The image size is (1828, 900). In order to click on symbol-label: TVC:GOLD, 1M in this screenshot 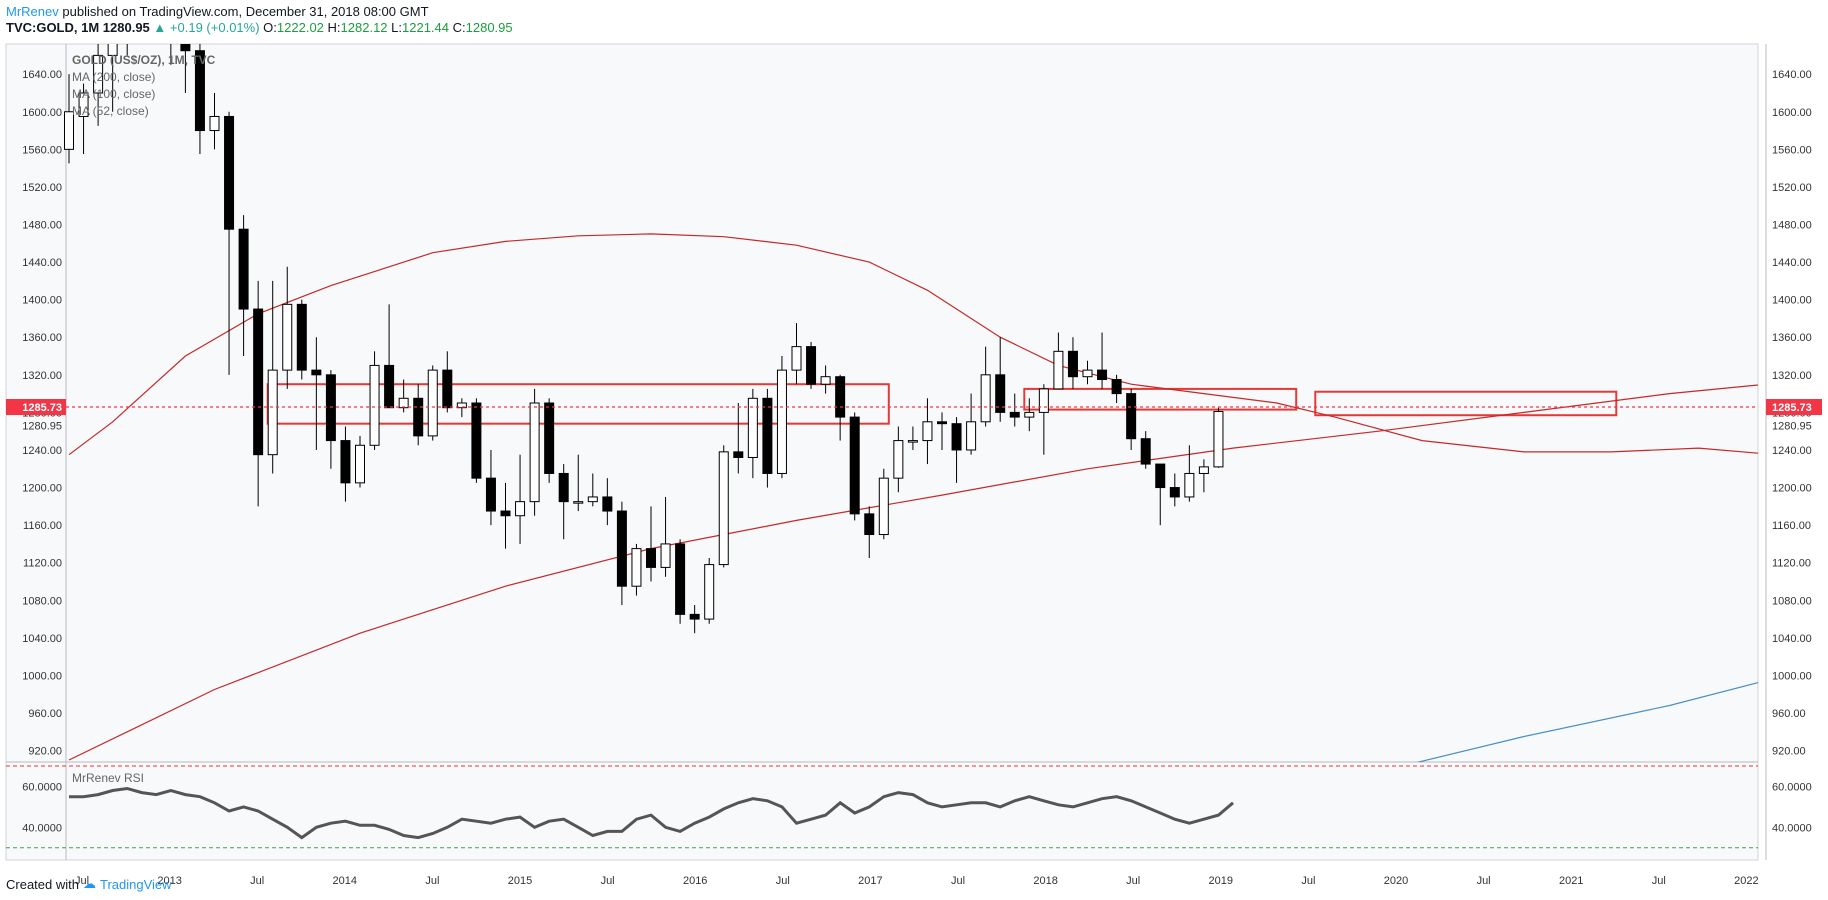, I will do `click(53, 27)`.